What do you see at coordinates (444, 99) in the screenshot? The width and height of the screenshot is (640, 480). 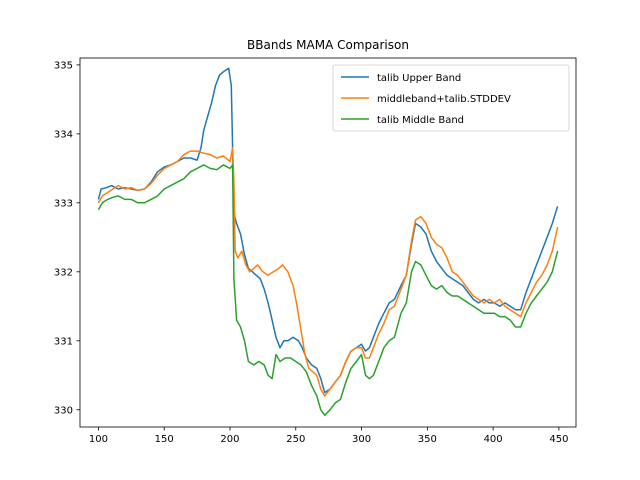 I see `legend-label-stddev: middleband+talib.STDDEV` at bounding box center [444, 99].